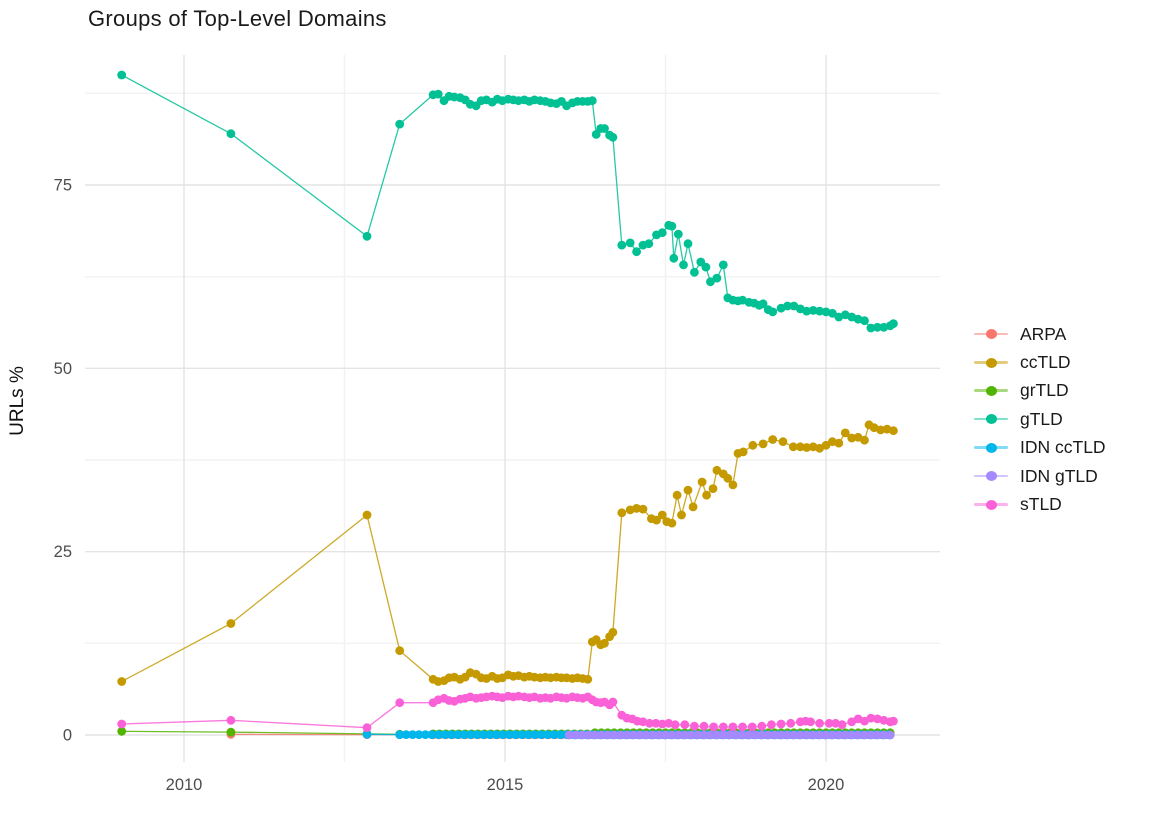 The width and height of the screenshot is (1164, 827). I want to click on legend-item-idn-gtld: IDN gTLD, so click(1039, 476).